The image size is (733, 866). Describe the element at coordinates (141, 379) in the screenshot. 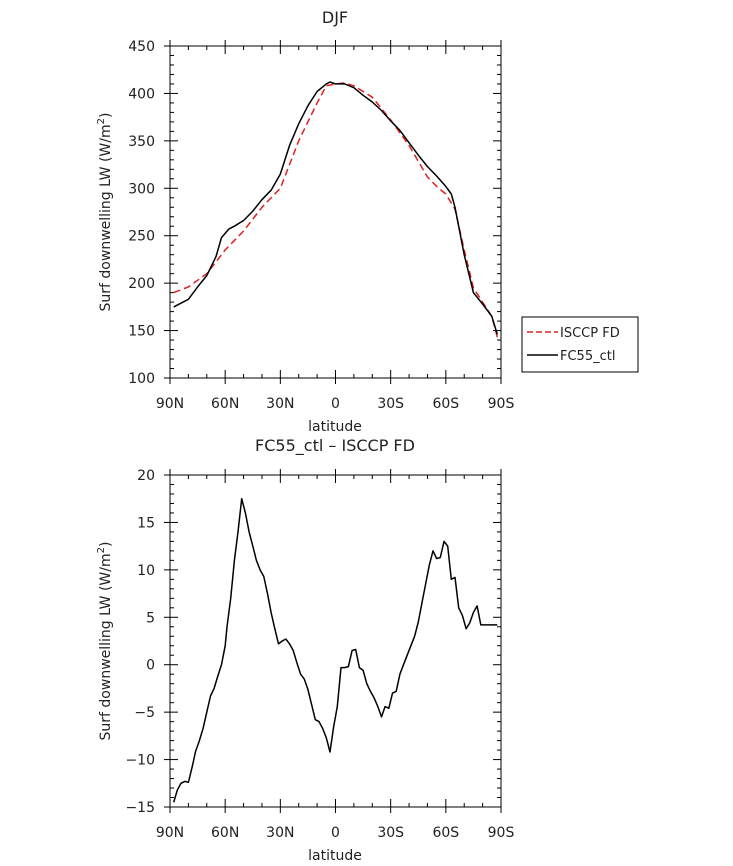

I see `y-tick-label: 100` at that location.